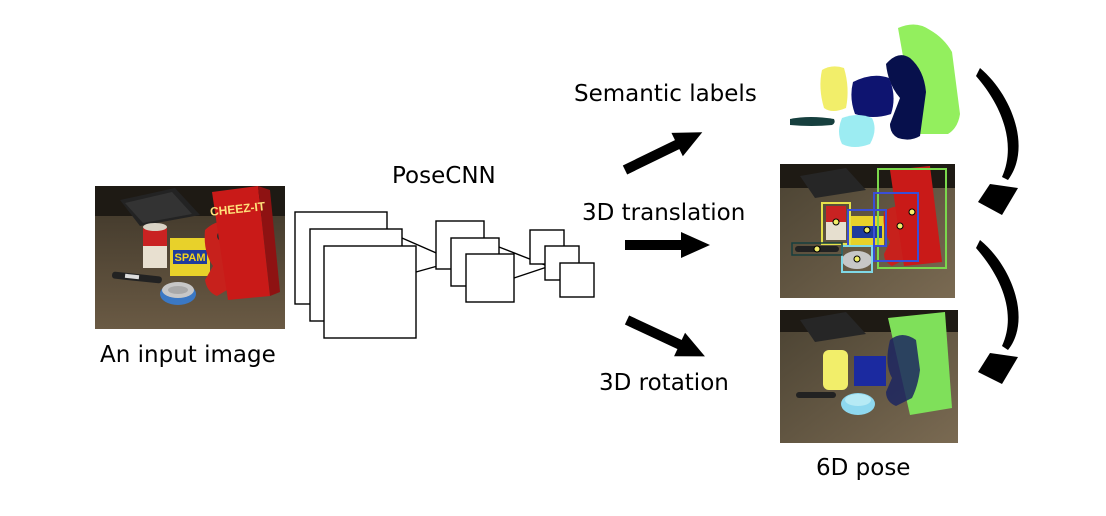 The height and width of the screenshot is (516, 1106). What do you see at coordinates (997, 312) in the screenshot?
I see `curved-arrow-translation-to-pose` at bounding box center [997, 312].